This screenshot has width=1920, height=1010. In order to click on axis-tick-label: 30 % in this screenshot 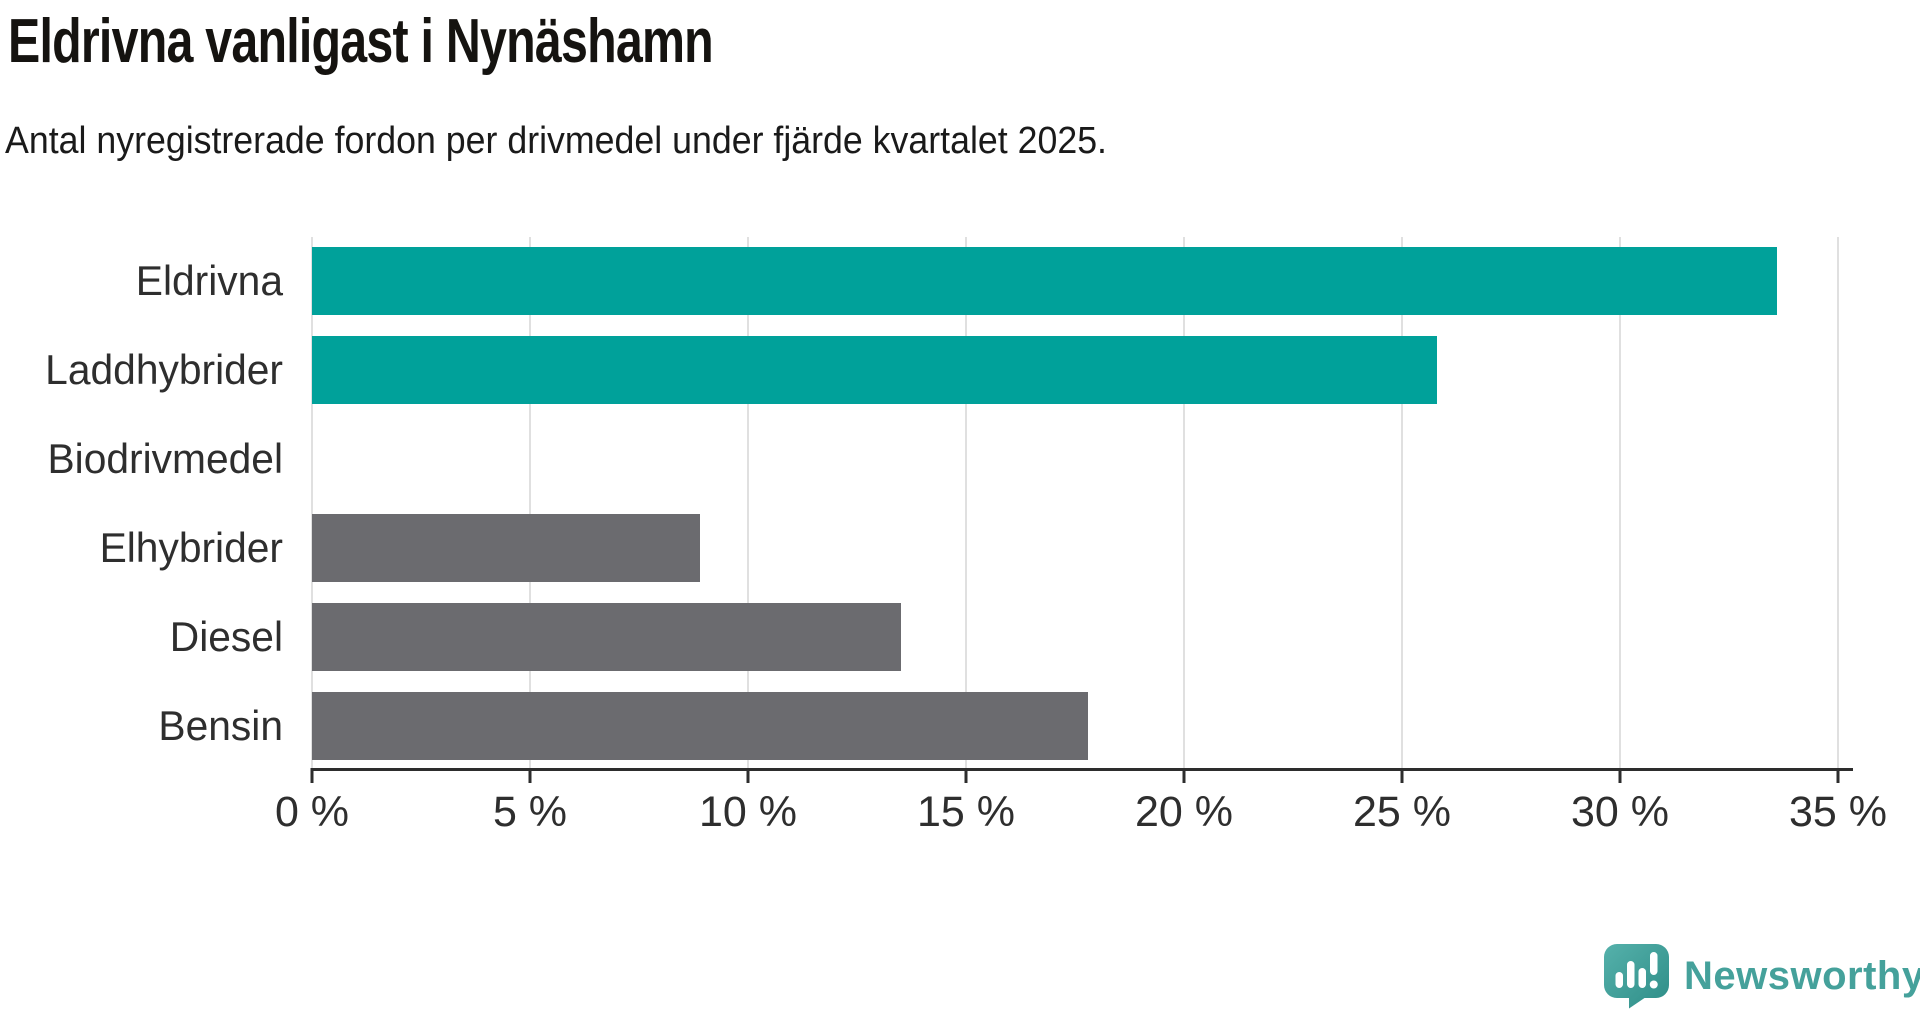, I will do `click(1620, 812)`.